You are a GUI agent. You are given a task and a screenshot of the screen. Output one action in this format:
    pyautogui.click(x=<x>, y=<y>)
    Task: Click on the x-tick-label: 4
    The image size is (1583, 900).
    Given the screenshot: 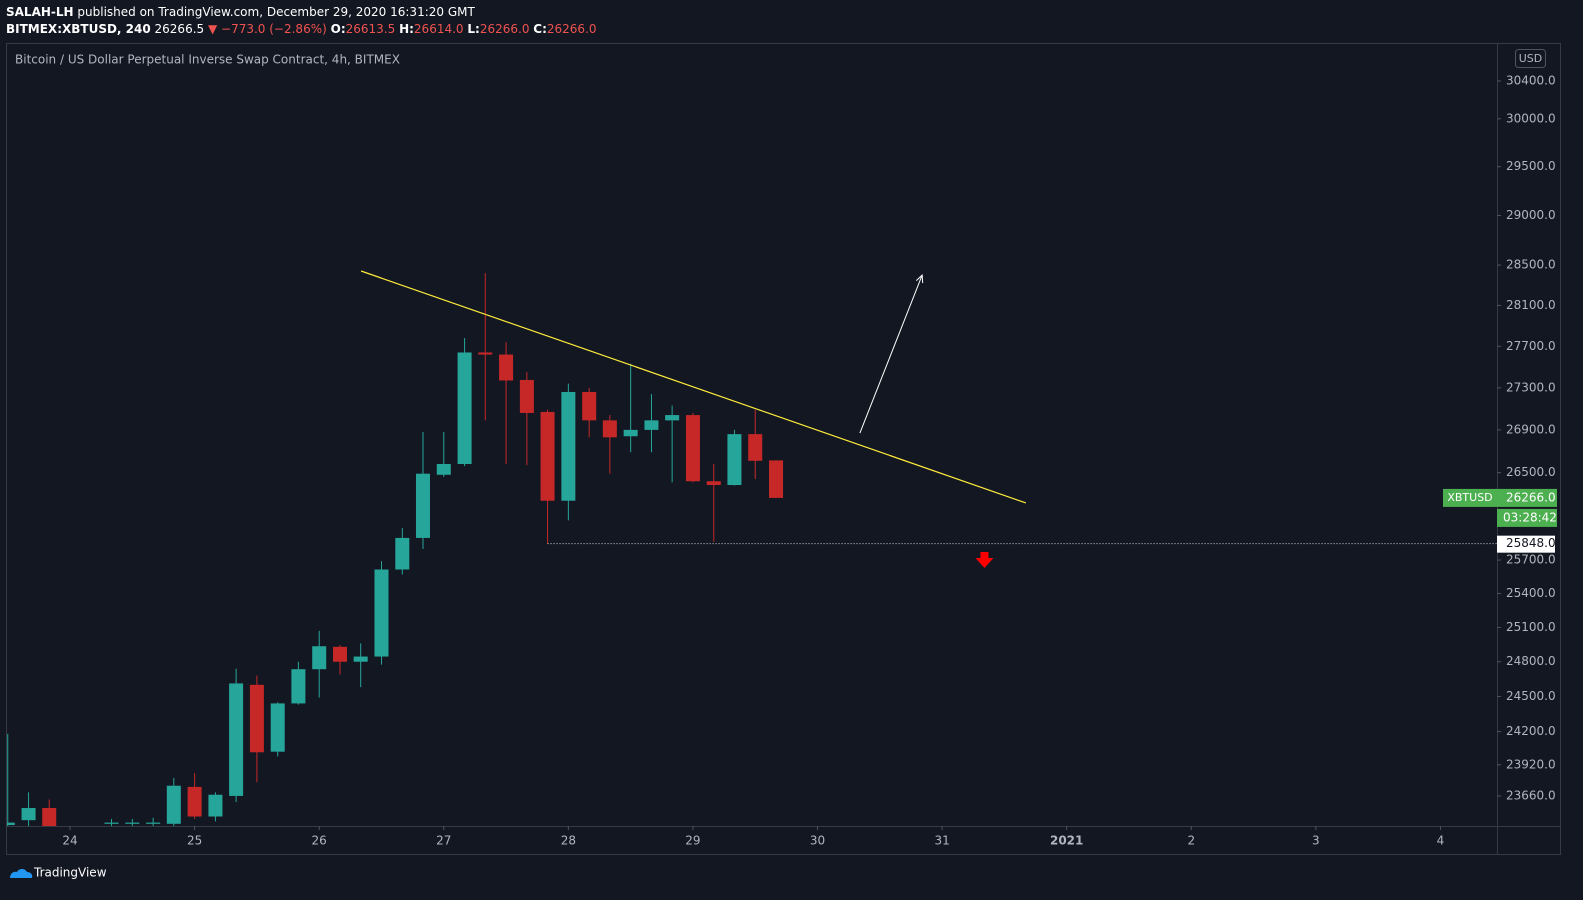 What is the action you would take?
    pyautogui.click(x=1441, y=841)
    